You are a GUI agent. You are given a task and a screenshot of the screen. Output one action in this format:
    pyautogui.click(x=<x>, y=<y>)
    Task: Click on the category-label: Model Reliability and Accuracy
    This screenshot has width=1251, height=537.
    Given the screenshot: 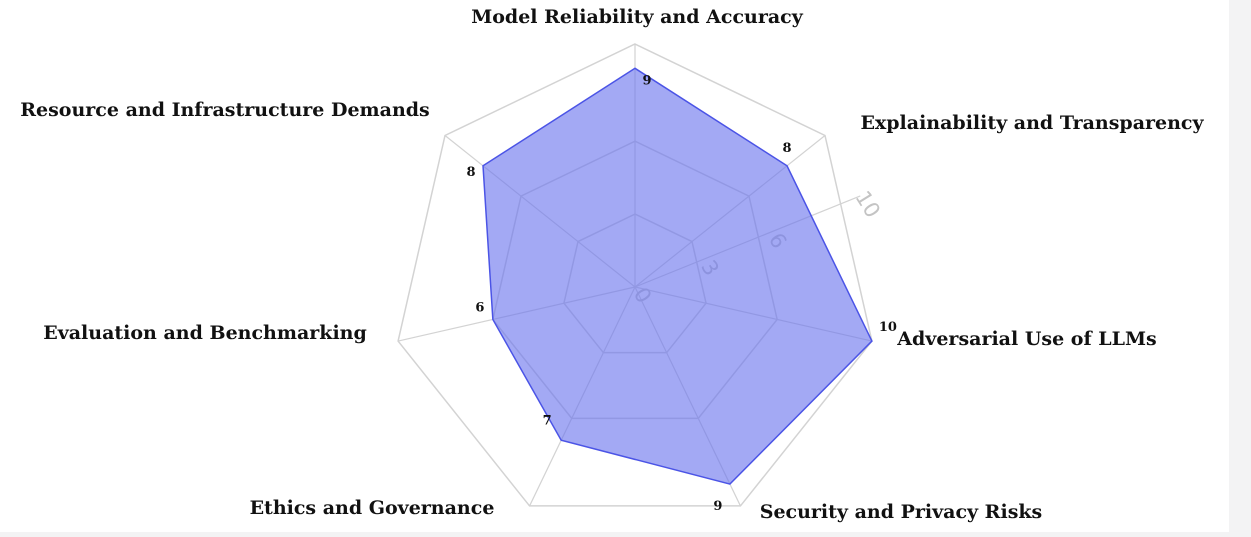 What is the action you would take?
    pyautogui.click(x=637, y=17)
    